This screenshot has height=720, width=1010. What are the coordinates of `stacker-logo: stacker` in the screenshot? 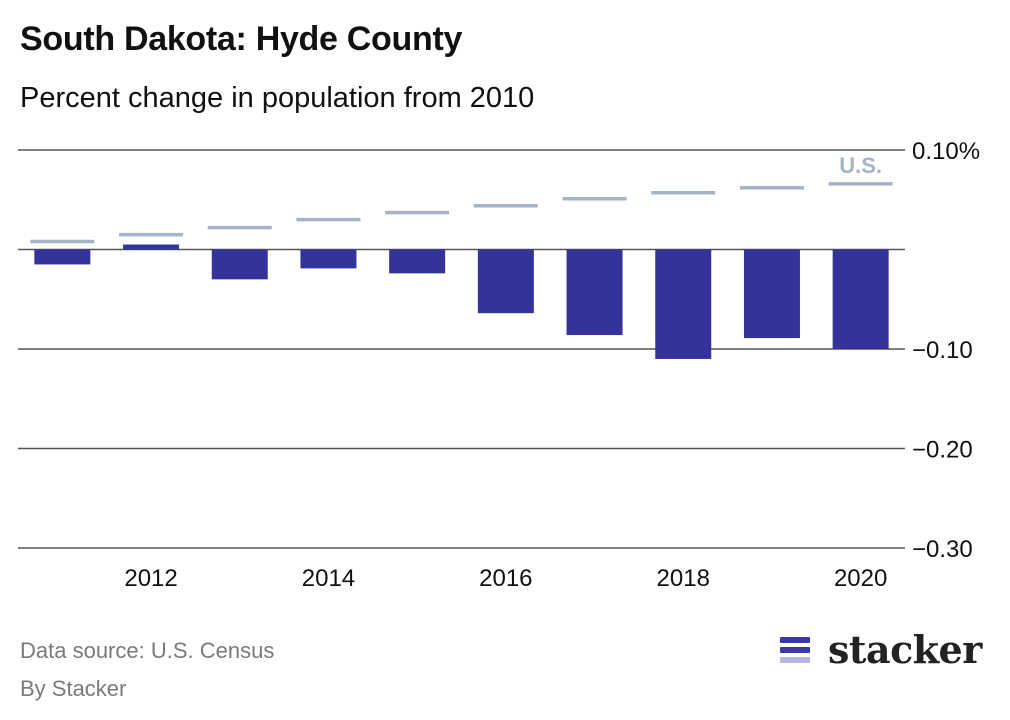 It's located at (881, 649).